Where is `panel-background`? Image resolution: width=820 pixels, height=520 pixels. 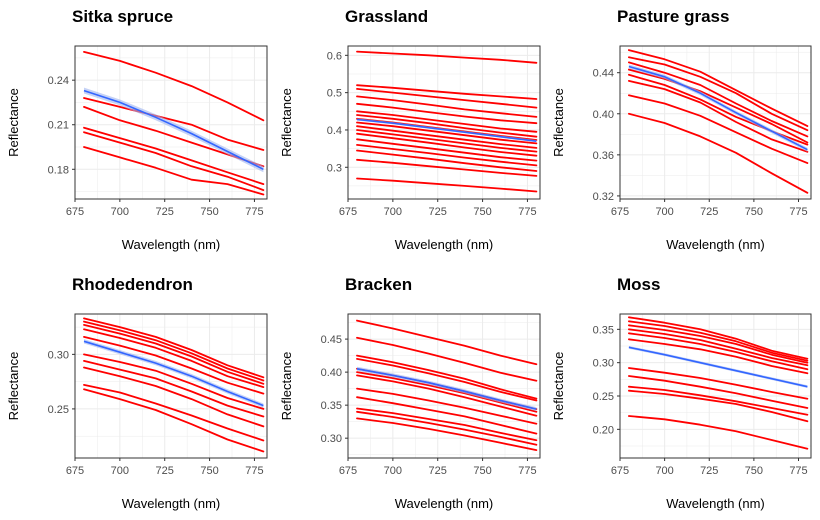 panel-background is located at coordinates (171, 386).